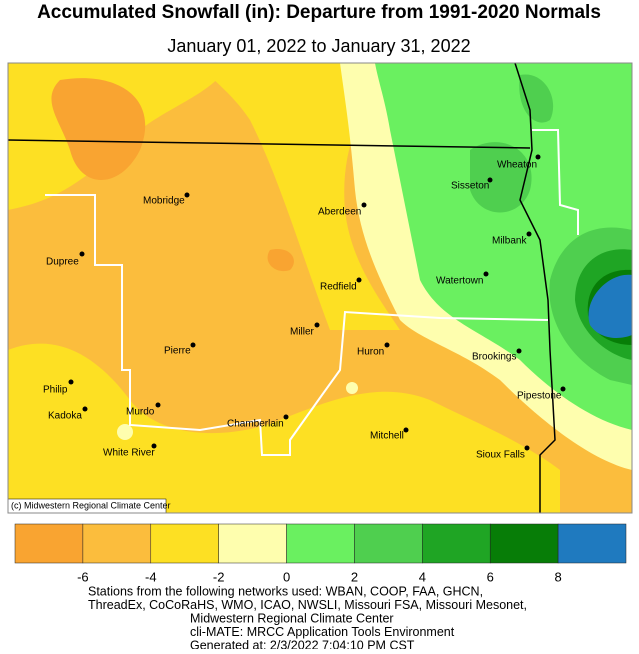  I want to click on boundary, so click(555, 182).